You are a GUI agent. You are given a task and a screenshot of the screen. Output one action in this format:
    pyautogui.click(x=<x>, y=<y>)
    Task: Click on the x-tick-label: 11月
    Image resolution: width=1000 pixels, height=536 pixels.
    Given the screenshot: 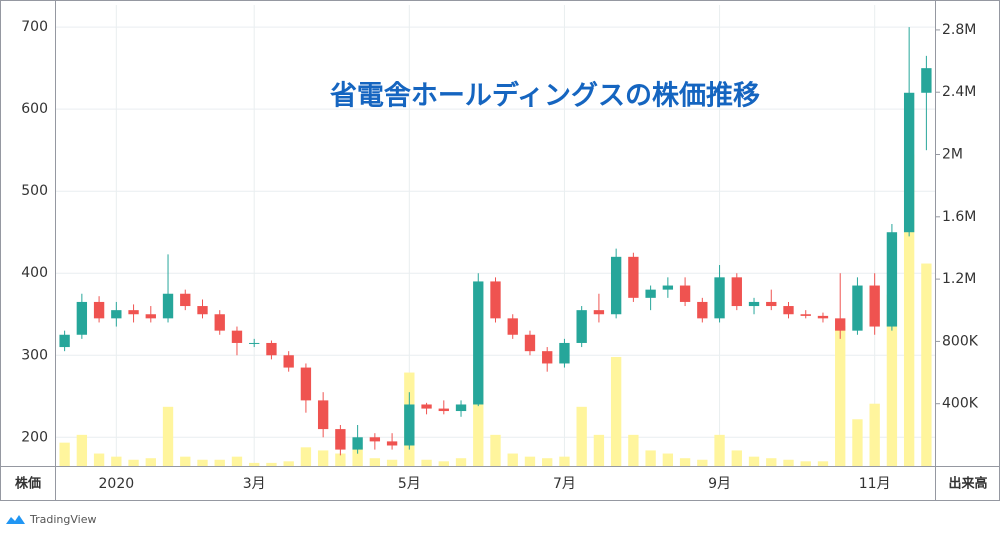 What is the action you would take?
    pyautogui.click(x=875, y=484)
    